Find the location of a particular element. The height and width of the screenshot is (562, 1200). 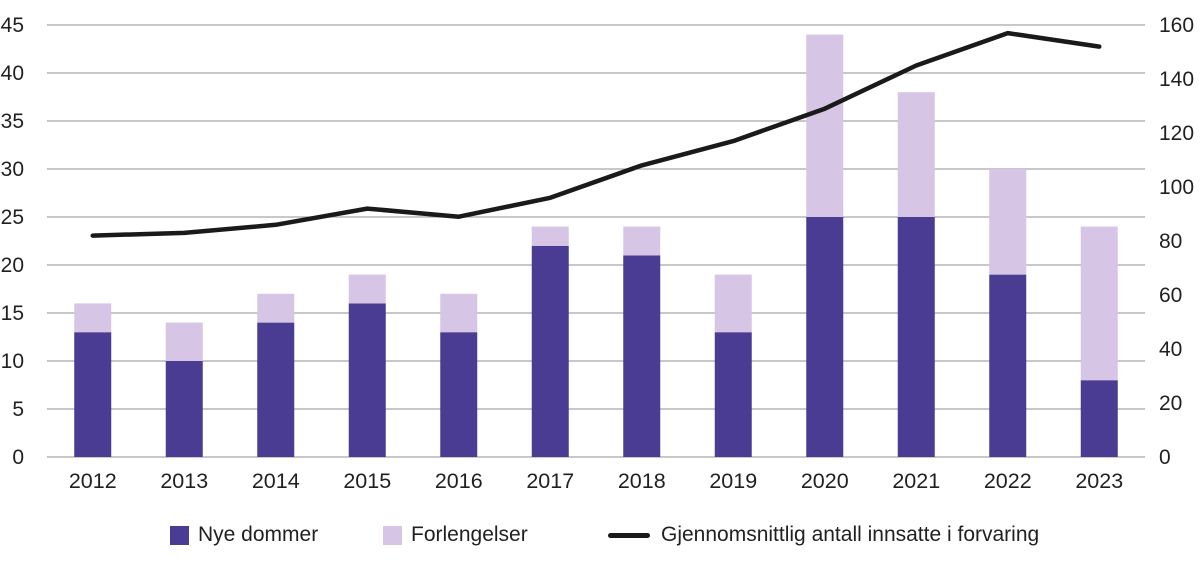

bar-forlengelser-2012 is located at coordinates (93, 318).